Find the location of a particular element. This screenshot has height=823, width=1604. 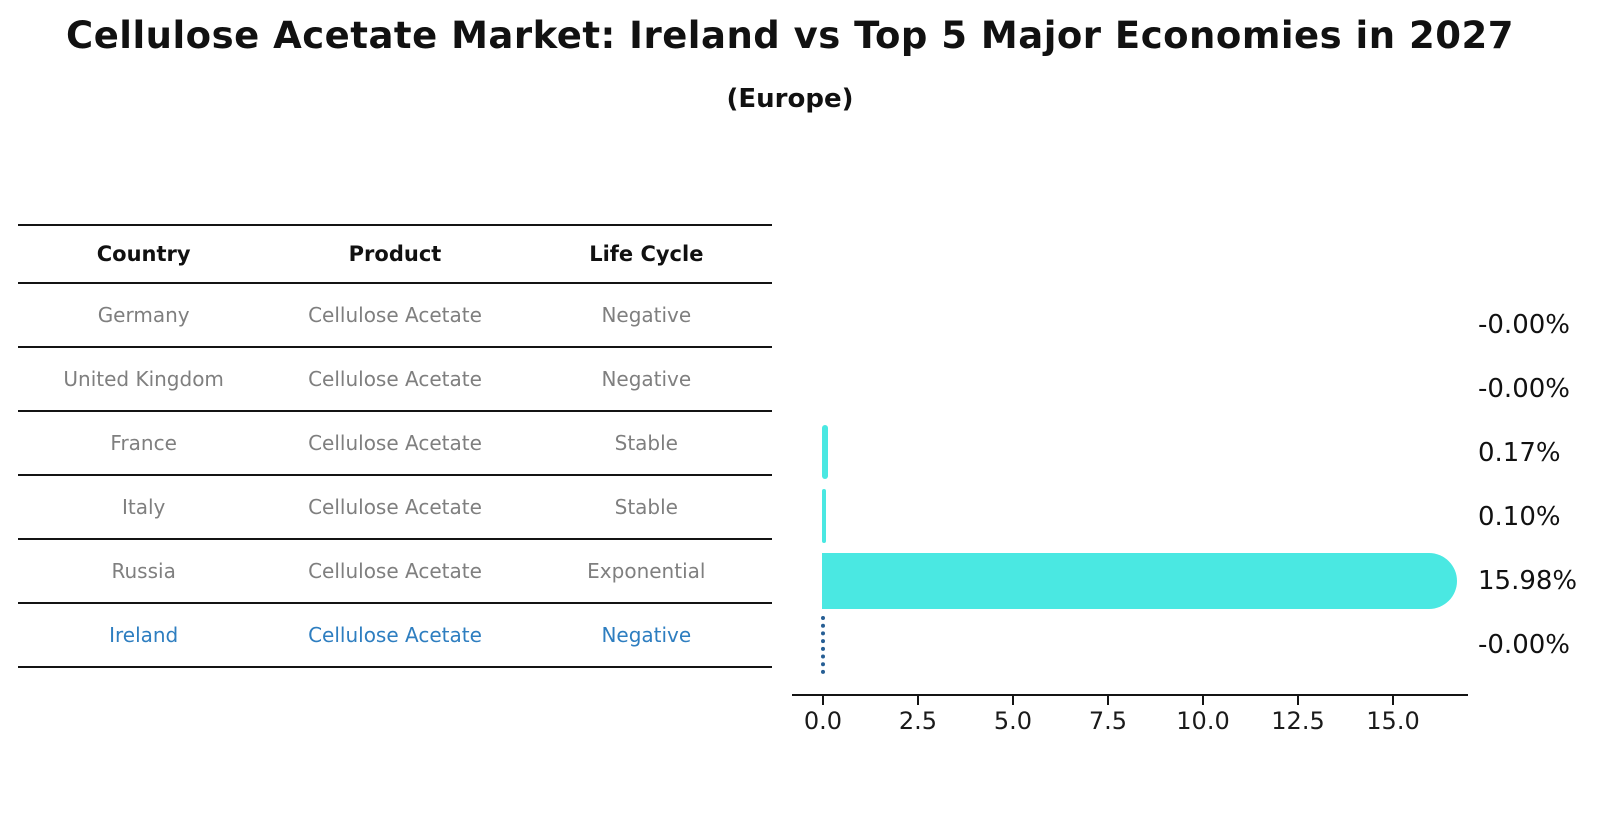

cell-country: Italy is located at coordinates (143, 507).